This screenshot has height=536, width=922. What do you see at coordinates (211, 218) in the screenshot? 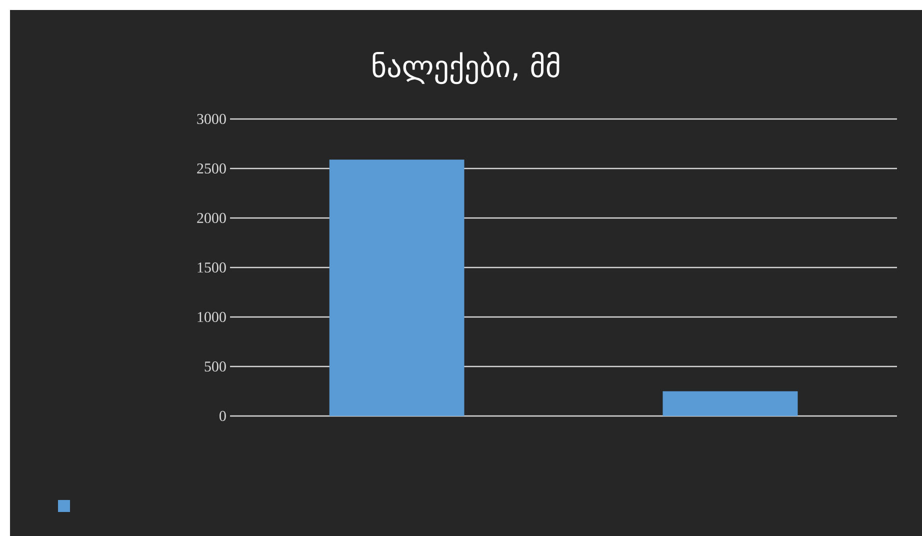
I see `y-tick-label: 2000` at bounding box center [211, 218].